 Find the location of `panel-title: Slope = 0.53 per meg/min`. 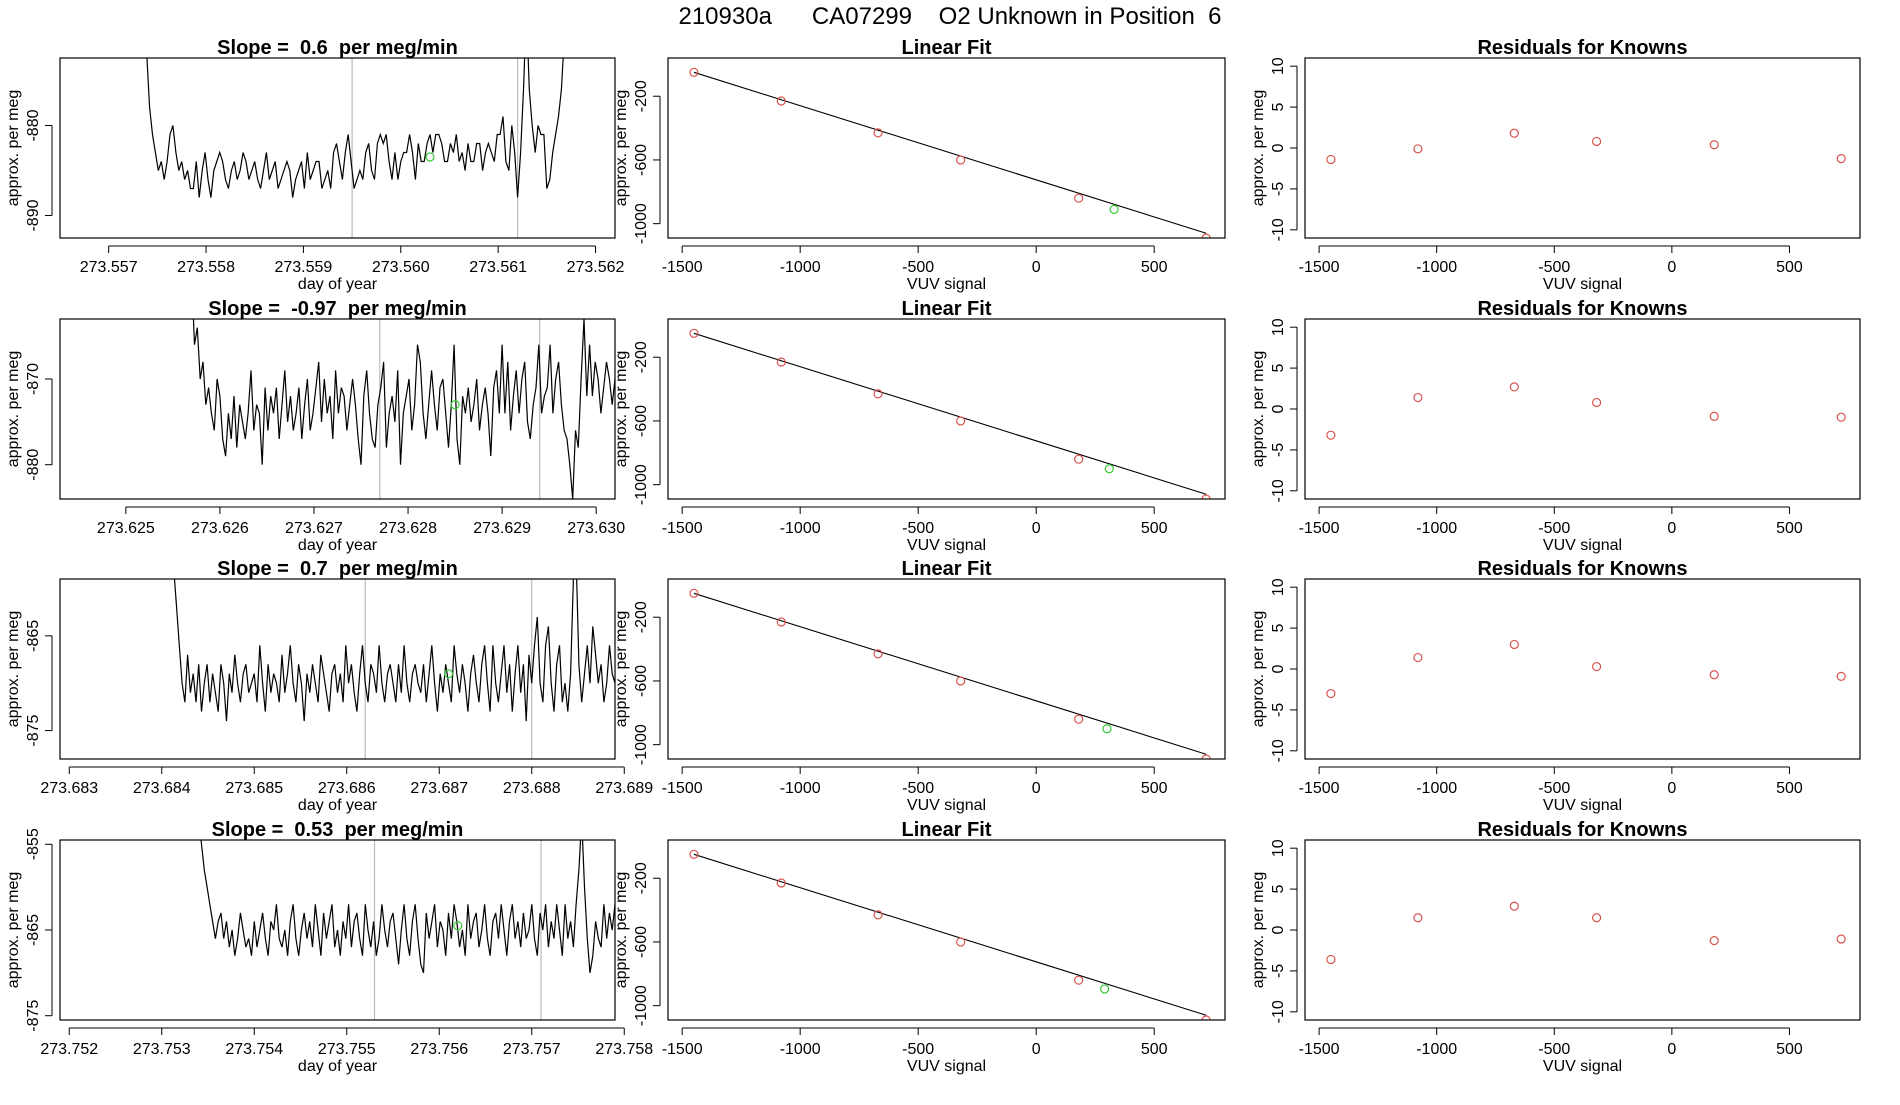

panel-title: Slope = 0.53 per meg/min is located at coordinates (338, 830).